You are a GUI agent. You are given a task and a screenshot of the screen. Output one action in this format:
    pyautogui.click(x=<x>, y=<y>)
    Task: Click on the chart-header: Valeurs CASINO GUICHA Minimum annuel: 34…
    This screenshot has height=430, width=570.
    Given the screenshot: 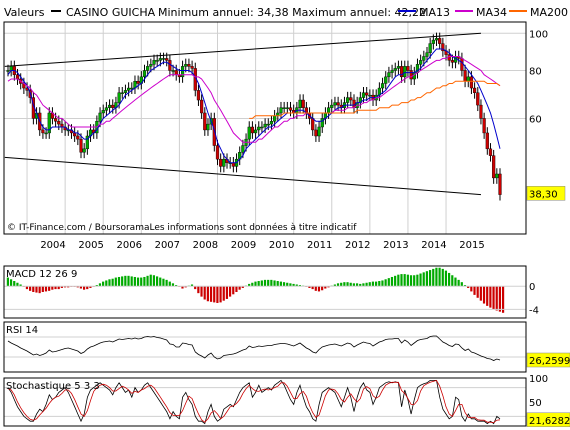 What is the action you would take?
    pyautogui.click(x=286, y=12)
    